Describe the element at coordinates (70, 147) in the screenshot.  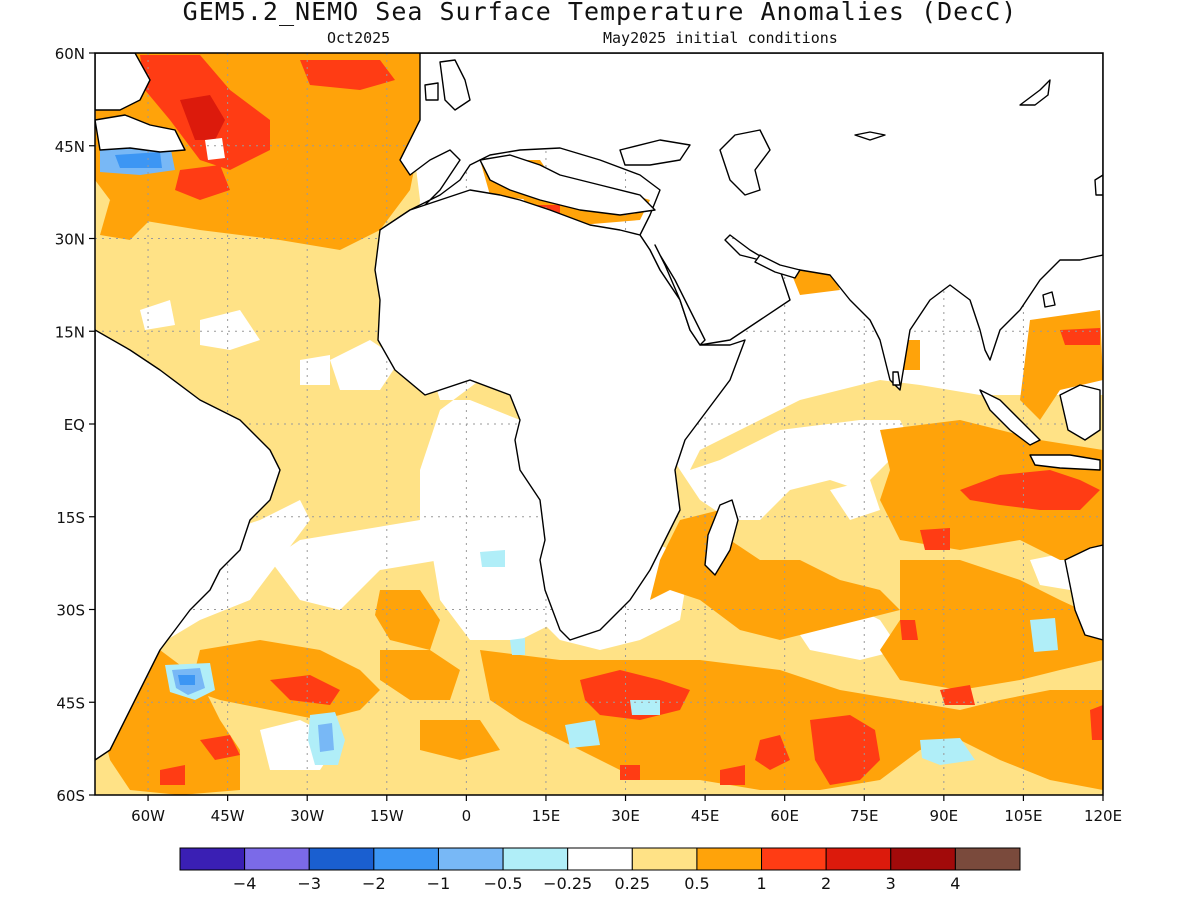
I see `lat-tick-label: 45N` at that location.